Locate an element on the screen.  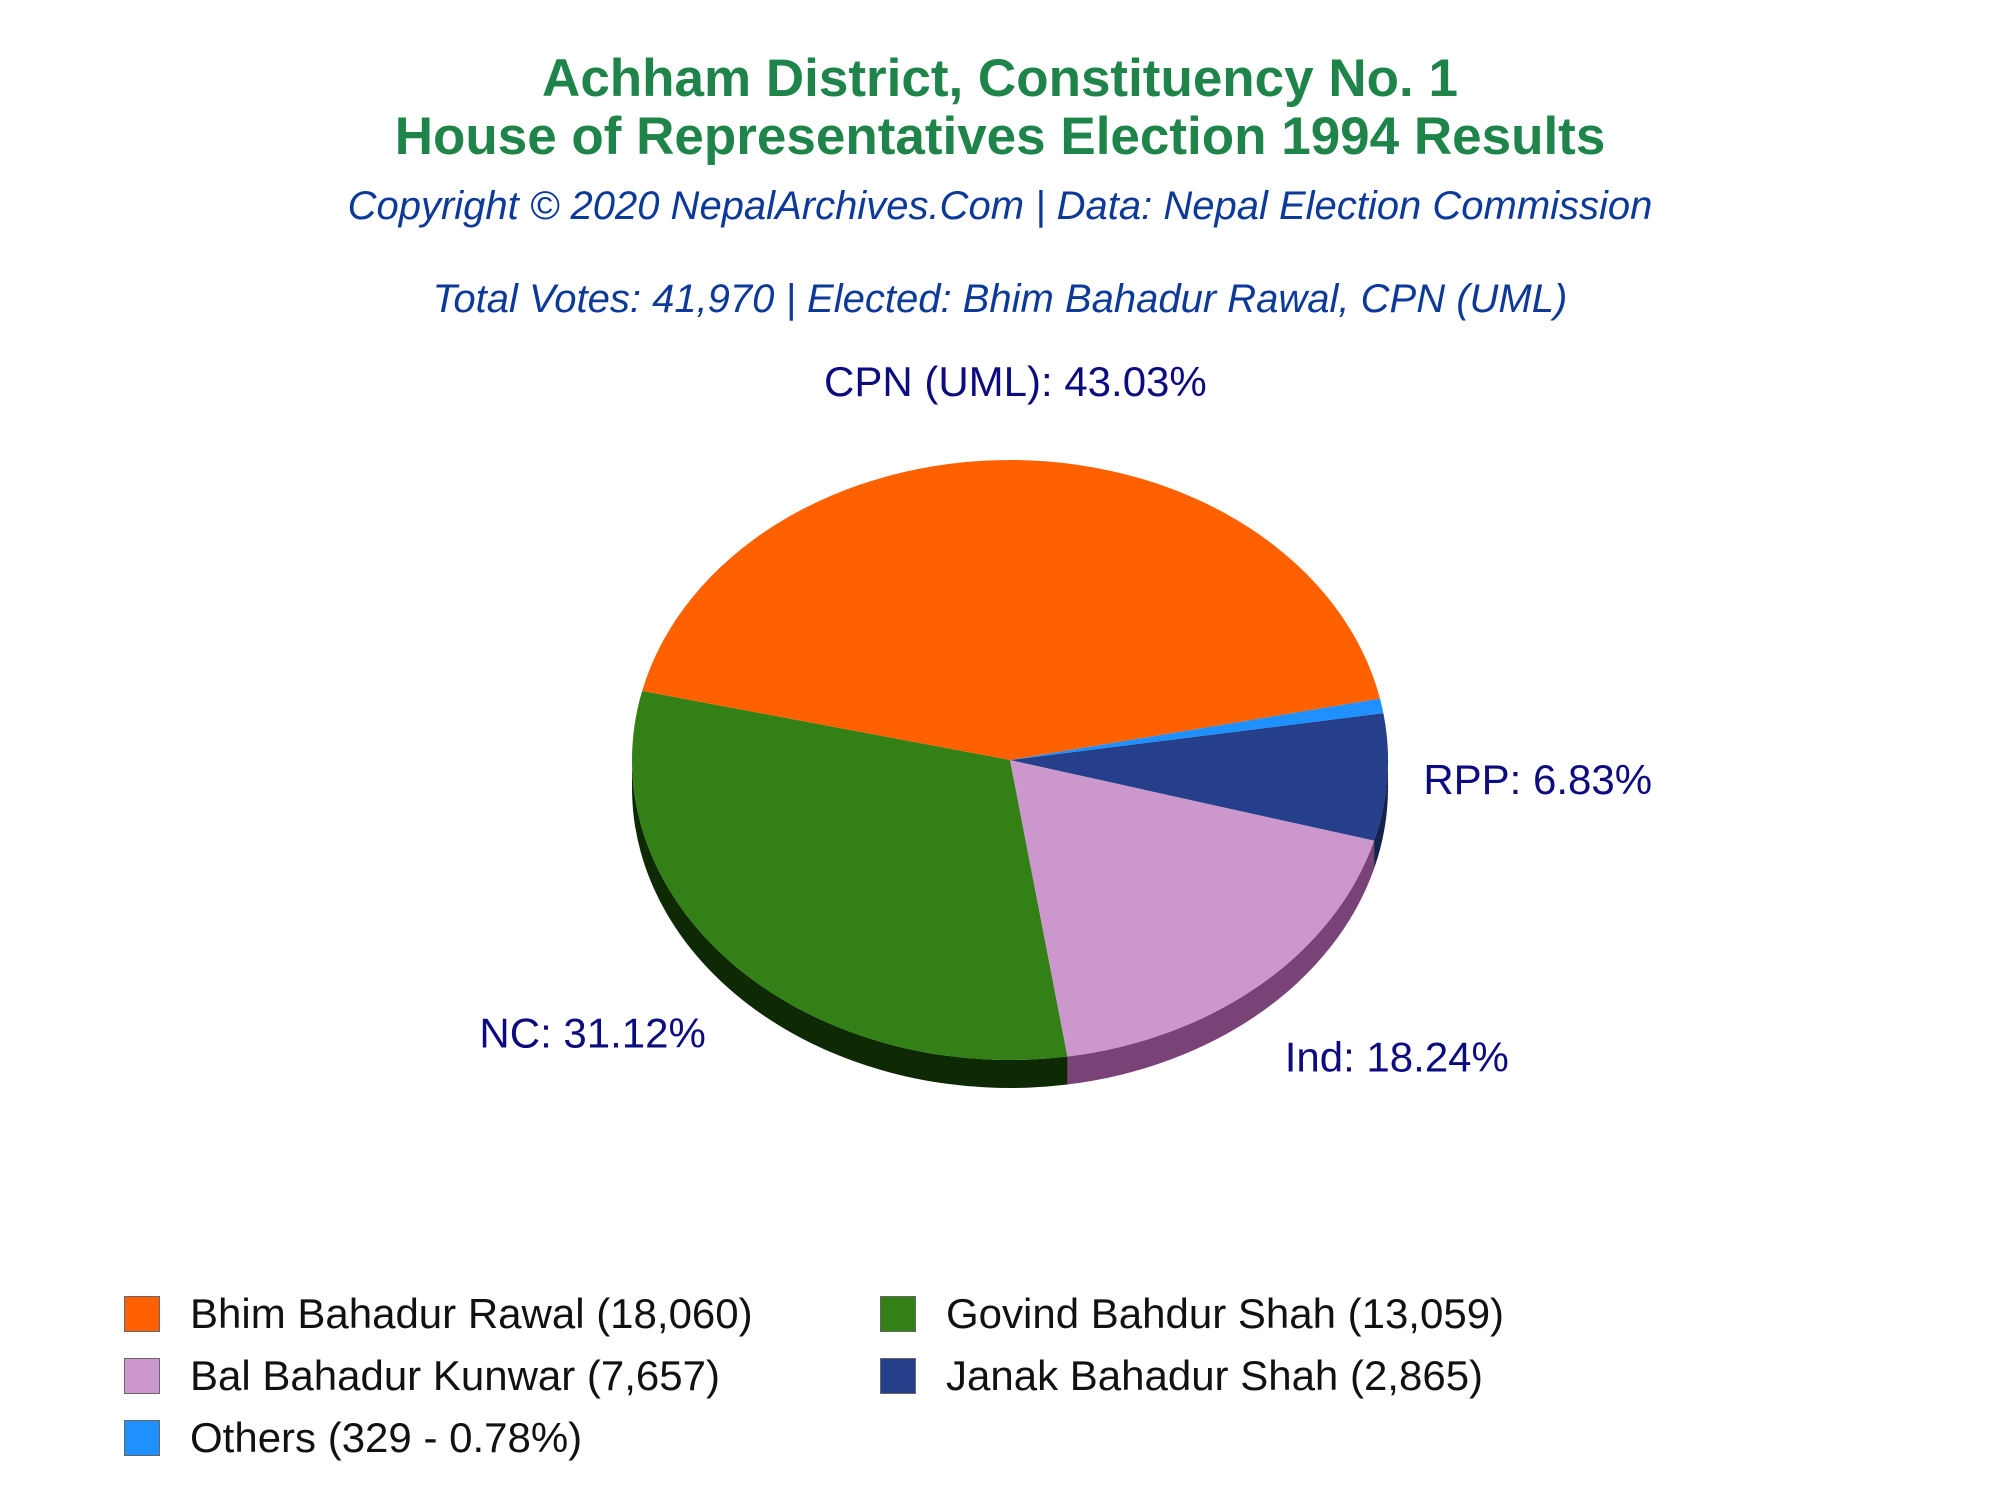
pie-side-rpp is located at coordinates (1381, 814).